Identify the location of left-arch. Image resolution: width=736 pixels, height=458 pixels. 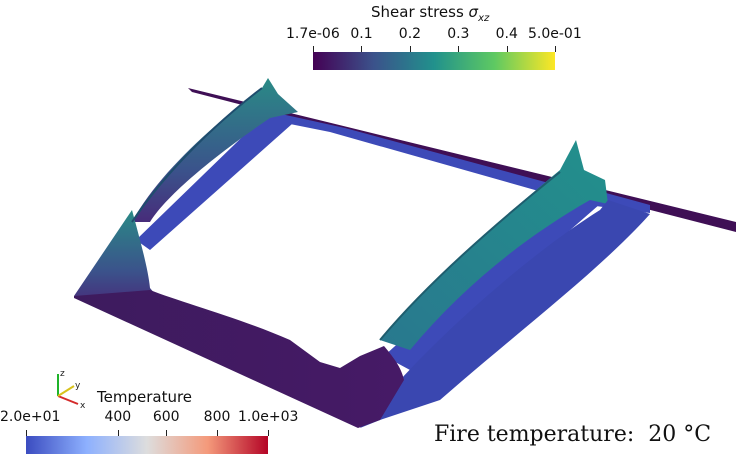
(215, 150).